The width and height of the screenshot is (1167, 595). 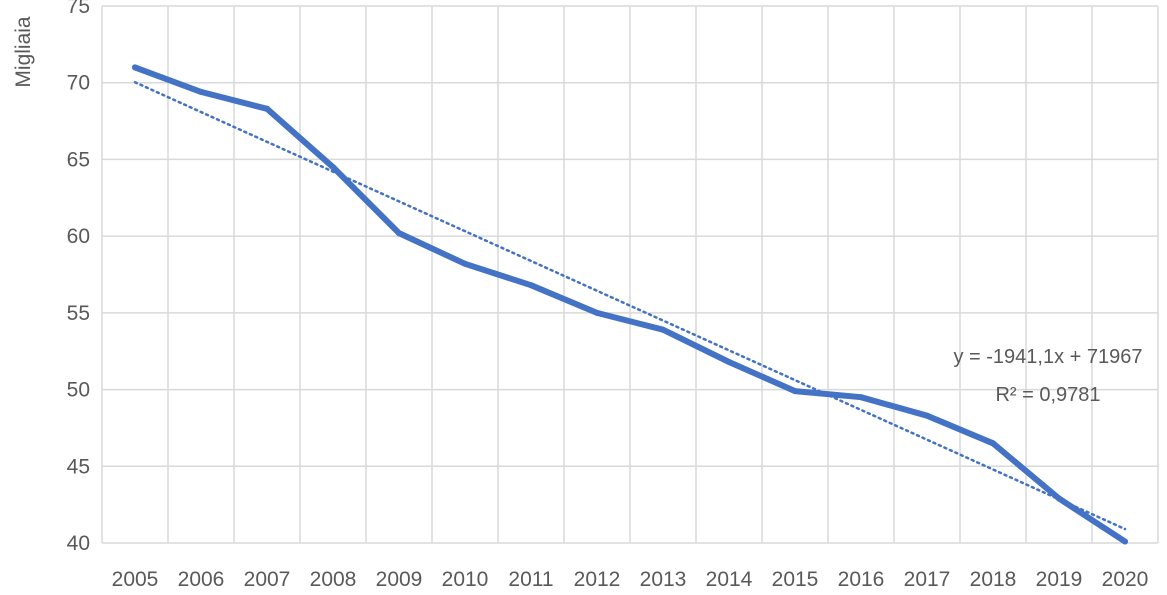 I want to click on y-tick-label: 40, so click(x=78, y=543).